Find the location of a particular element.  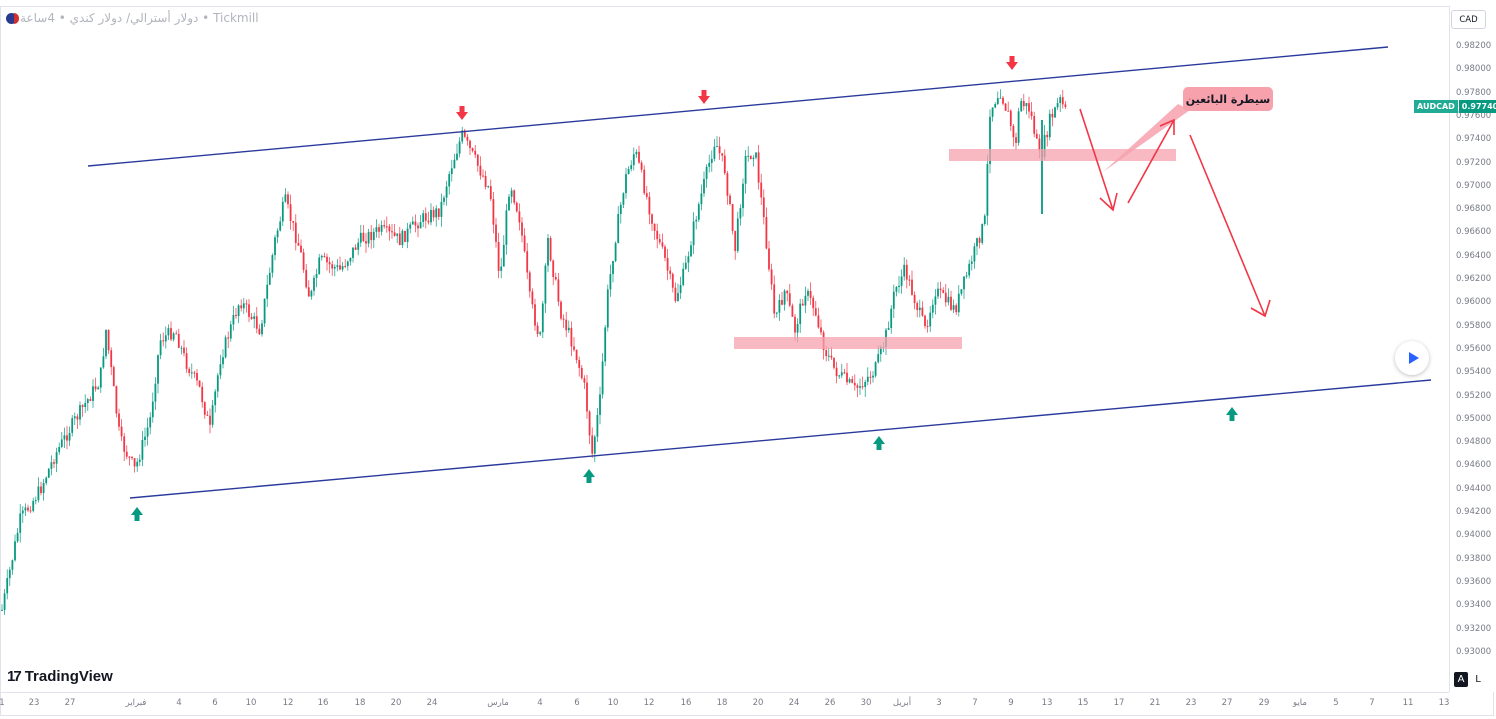

log-scale-button: L is located at coordinates (1478, 679).